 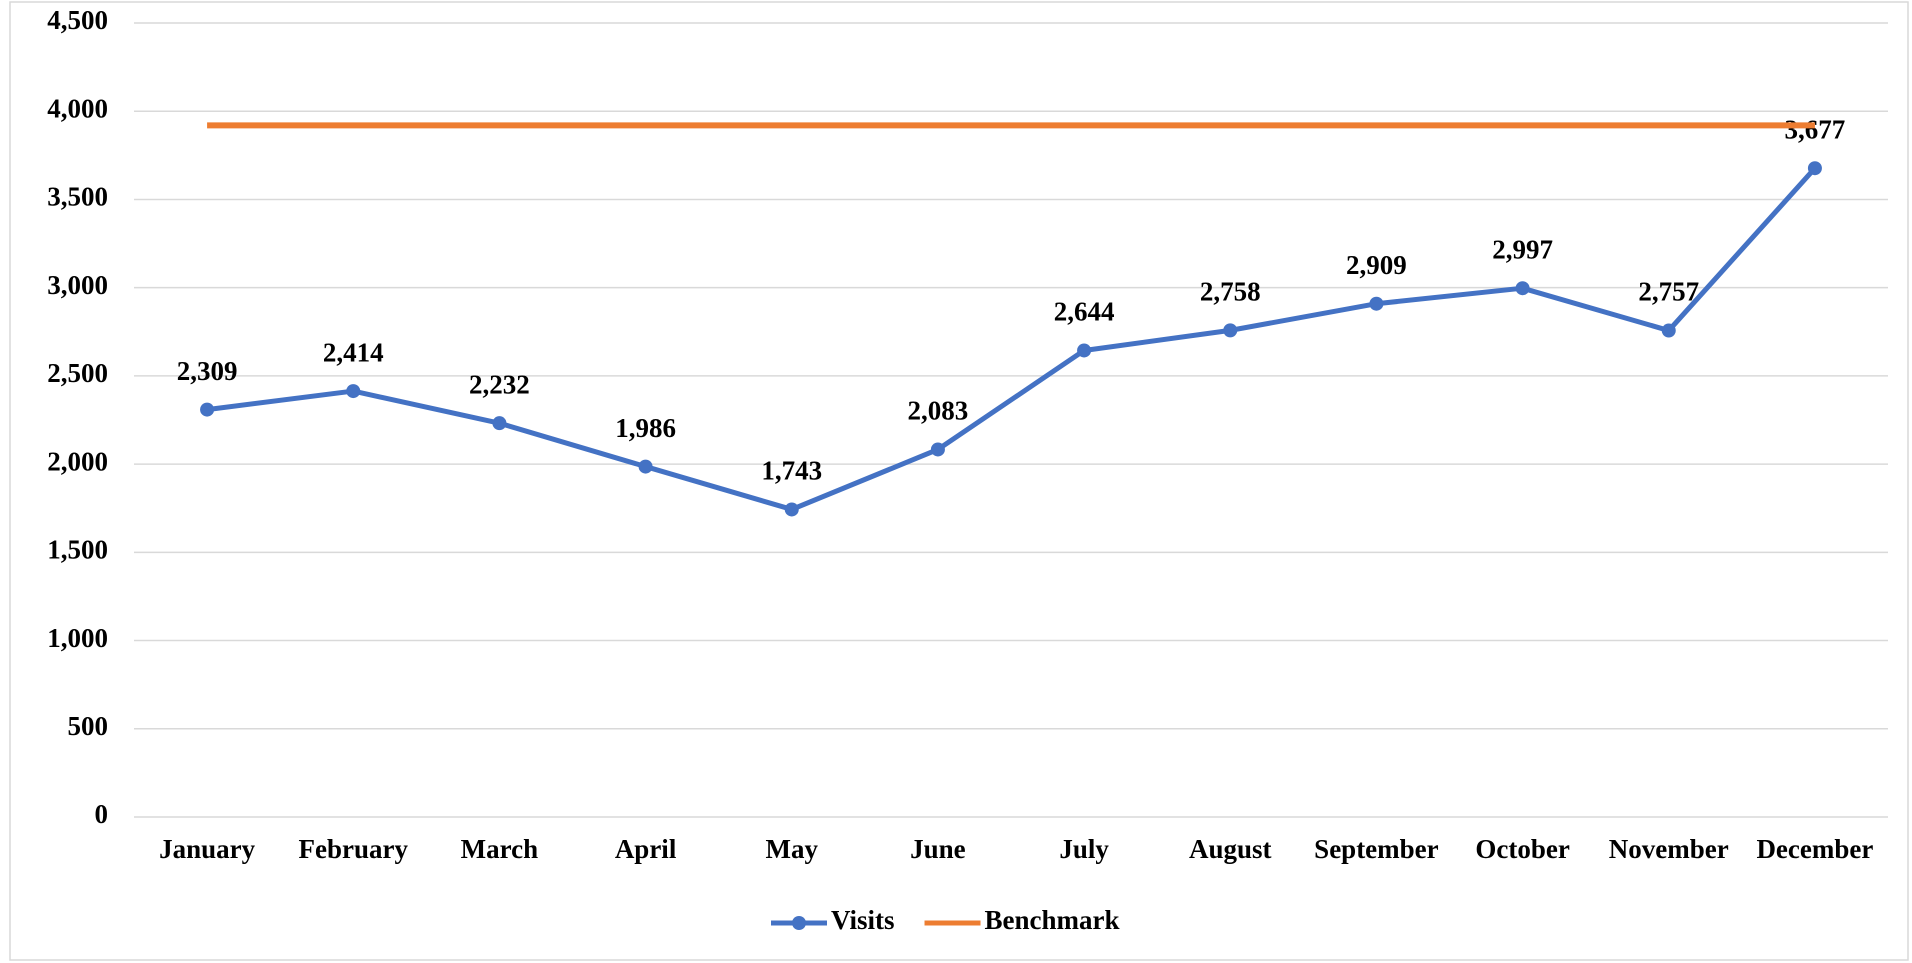 What do you see at coordinates (1522, 849) in the screenshot?
I see `x-tick-label: October` at bounding box center [1522, 849].